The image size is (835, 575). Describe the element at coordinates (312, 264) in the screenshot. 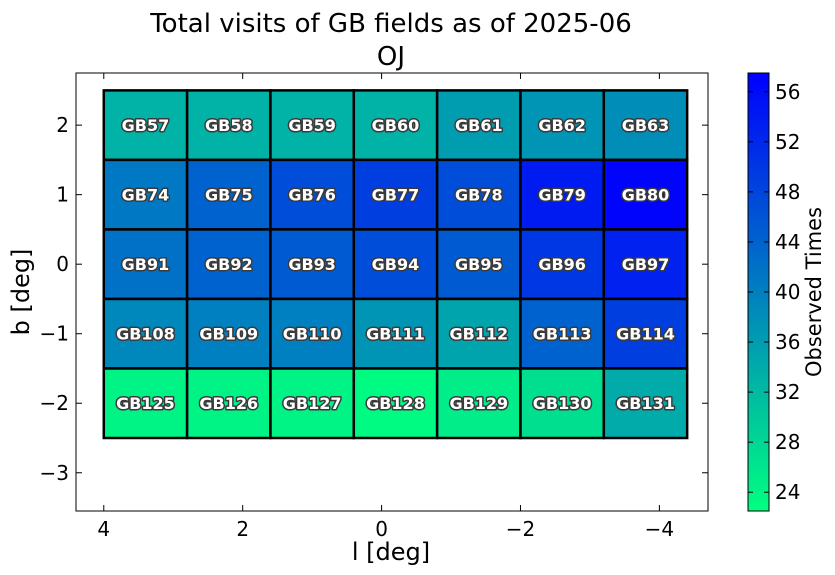

I see `field-label: GB93` at that location.